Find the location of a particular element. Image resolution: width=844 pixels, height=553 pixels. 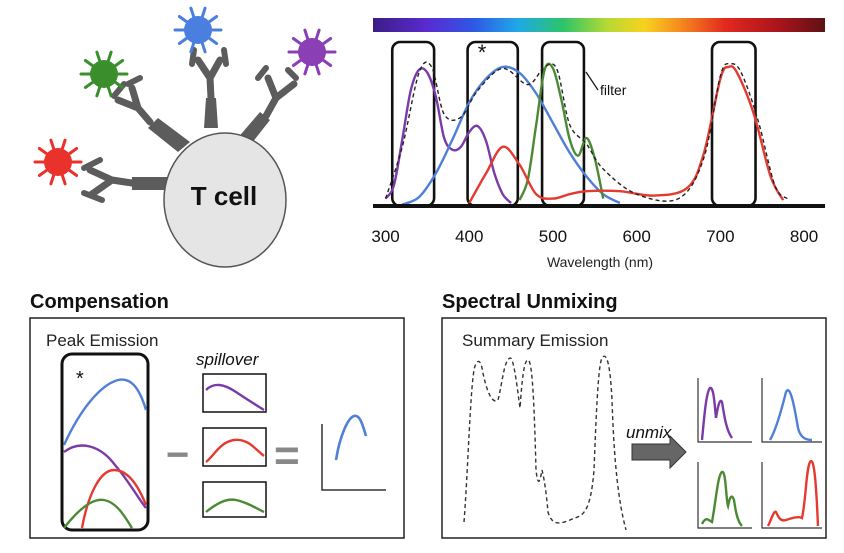

peak-emission-label: Peak Emission is located at coordinates (102, 340).